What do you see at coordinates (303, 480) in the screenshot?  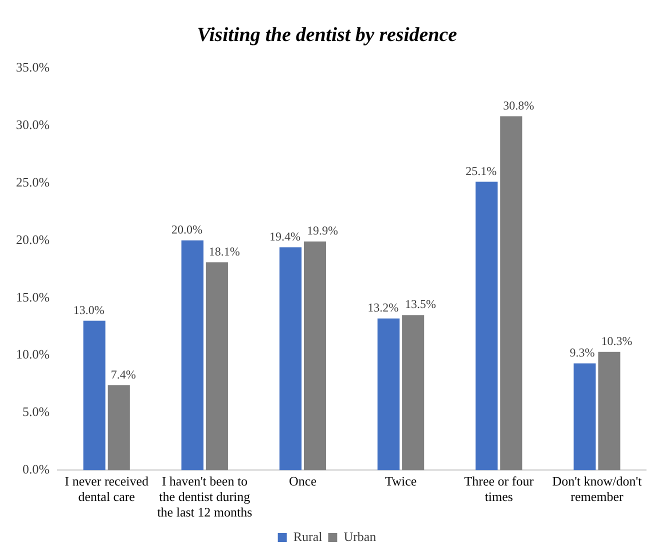 I see `x-tick-label: Once` at bounding box center [303, 480].